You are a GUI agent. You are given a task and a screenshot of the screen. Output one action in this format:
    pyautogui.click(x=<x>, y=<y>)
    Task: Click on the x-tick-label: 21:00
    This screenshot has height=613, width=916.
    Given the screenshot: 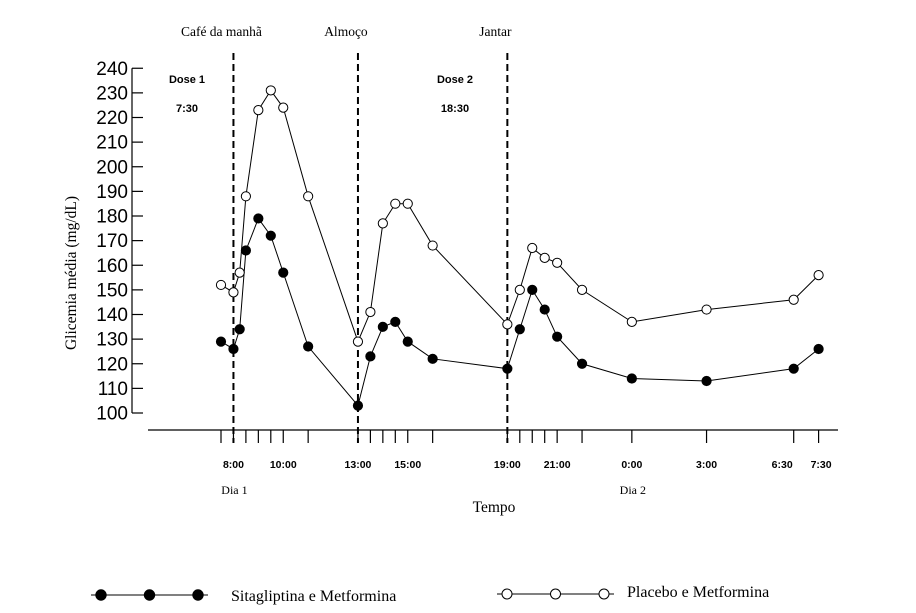 What is the action you would take?
    pyautogui.click(x=557, y=465)
    